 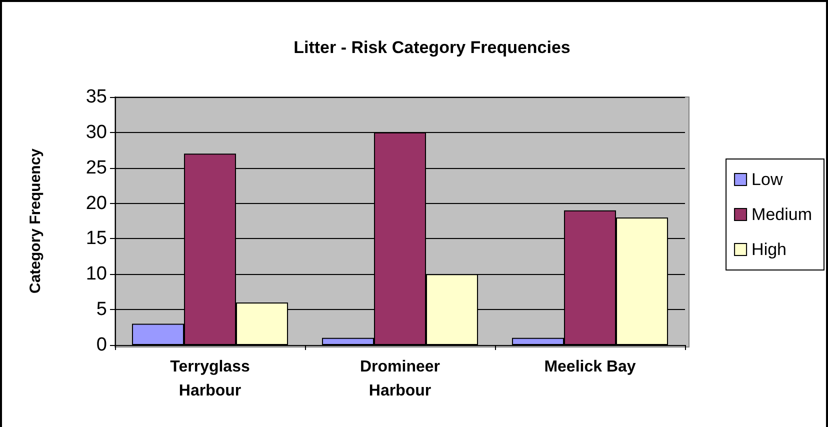 What do you see at coordinates (101, 309) in the screenshot?
I see `y-tick-label: 5` at bounding box center [101, 309].